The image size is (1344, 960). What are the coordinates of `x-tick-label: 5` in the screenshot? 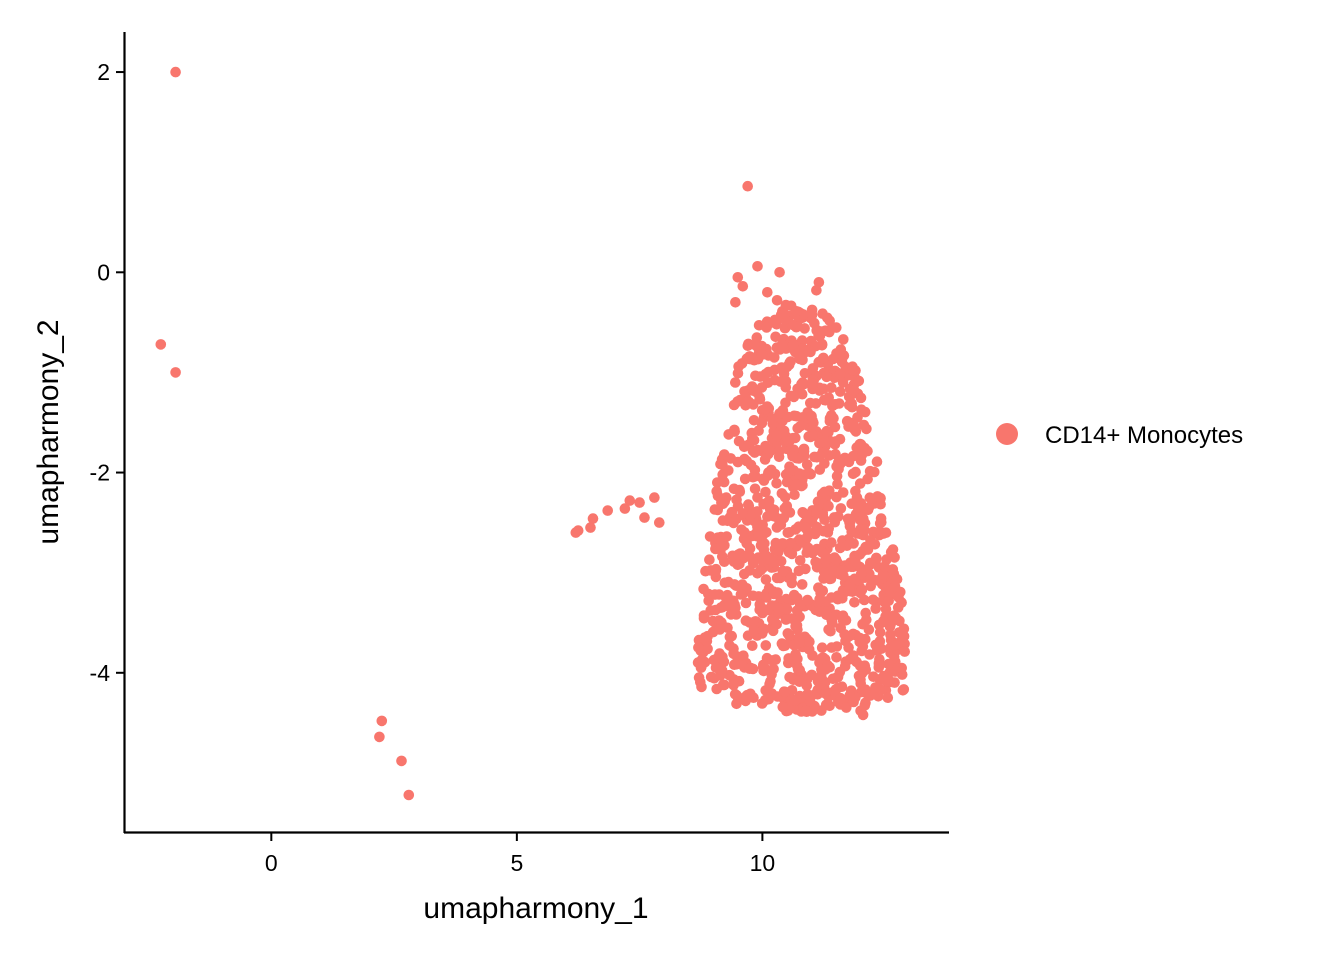 It's located at (516, 863).